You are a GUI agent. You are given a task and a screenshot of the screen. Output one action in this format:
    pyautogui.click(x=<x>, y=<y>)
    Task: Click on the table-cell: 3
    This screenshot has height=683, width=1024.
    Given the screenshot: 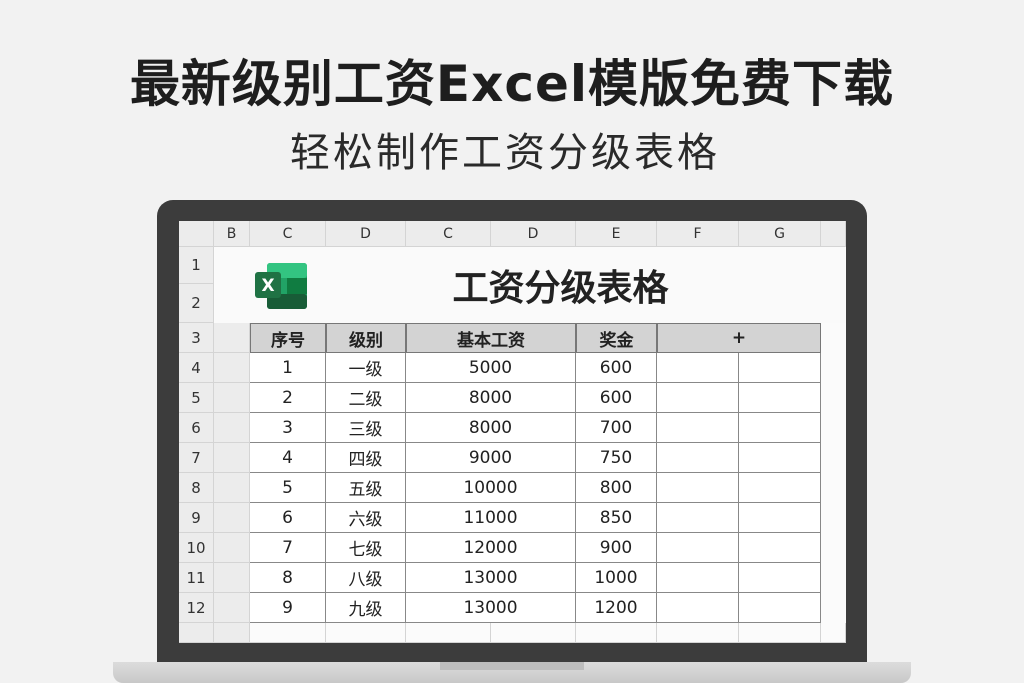 What is the action you would take?
    pyautogui.click(x=288, y=428)
    